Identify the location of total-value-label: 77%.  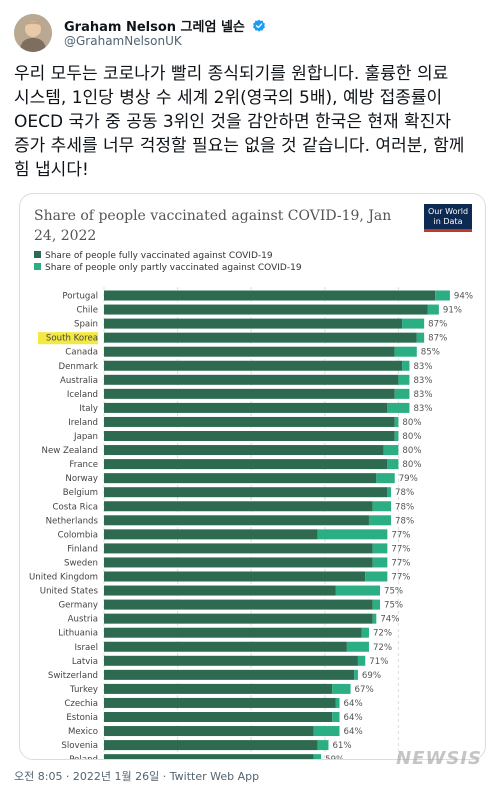
(400, 563).